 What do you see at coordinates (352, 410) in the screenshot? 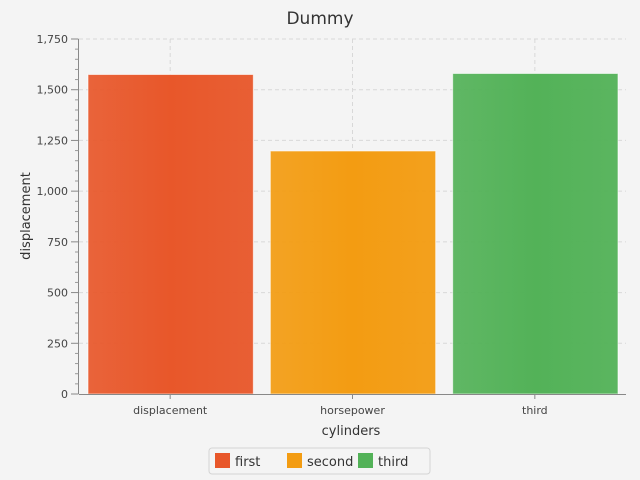
I see `x-tick-label: horsepower` at bounding box center [352, 410].